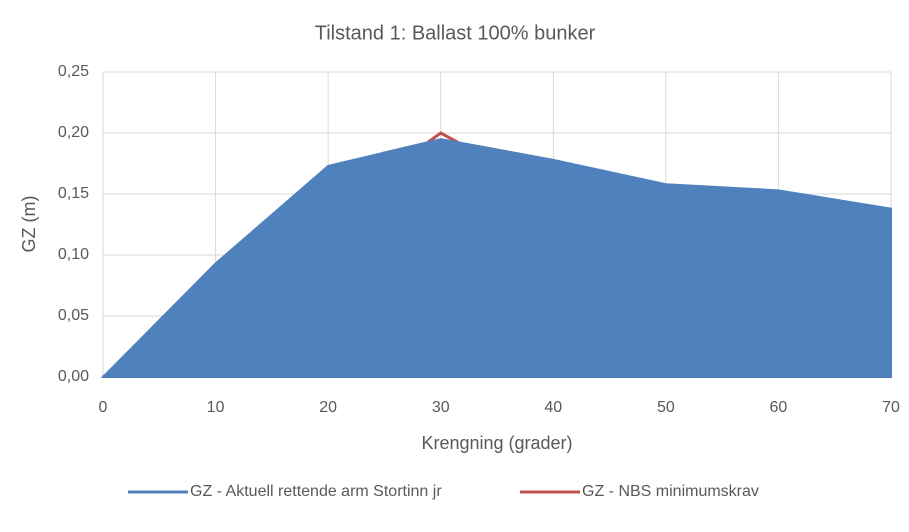 This screenshot has width=909, height=532. Describe the element at coordinates (103, 407) in the screenshot. I see `x-tick-label: 0` at that location.